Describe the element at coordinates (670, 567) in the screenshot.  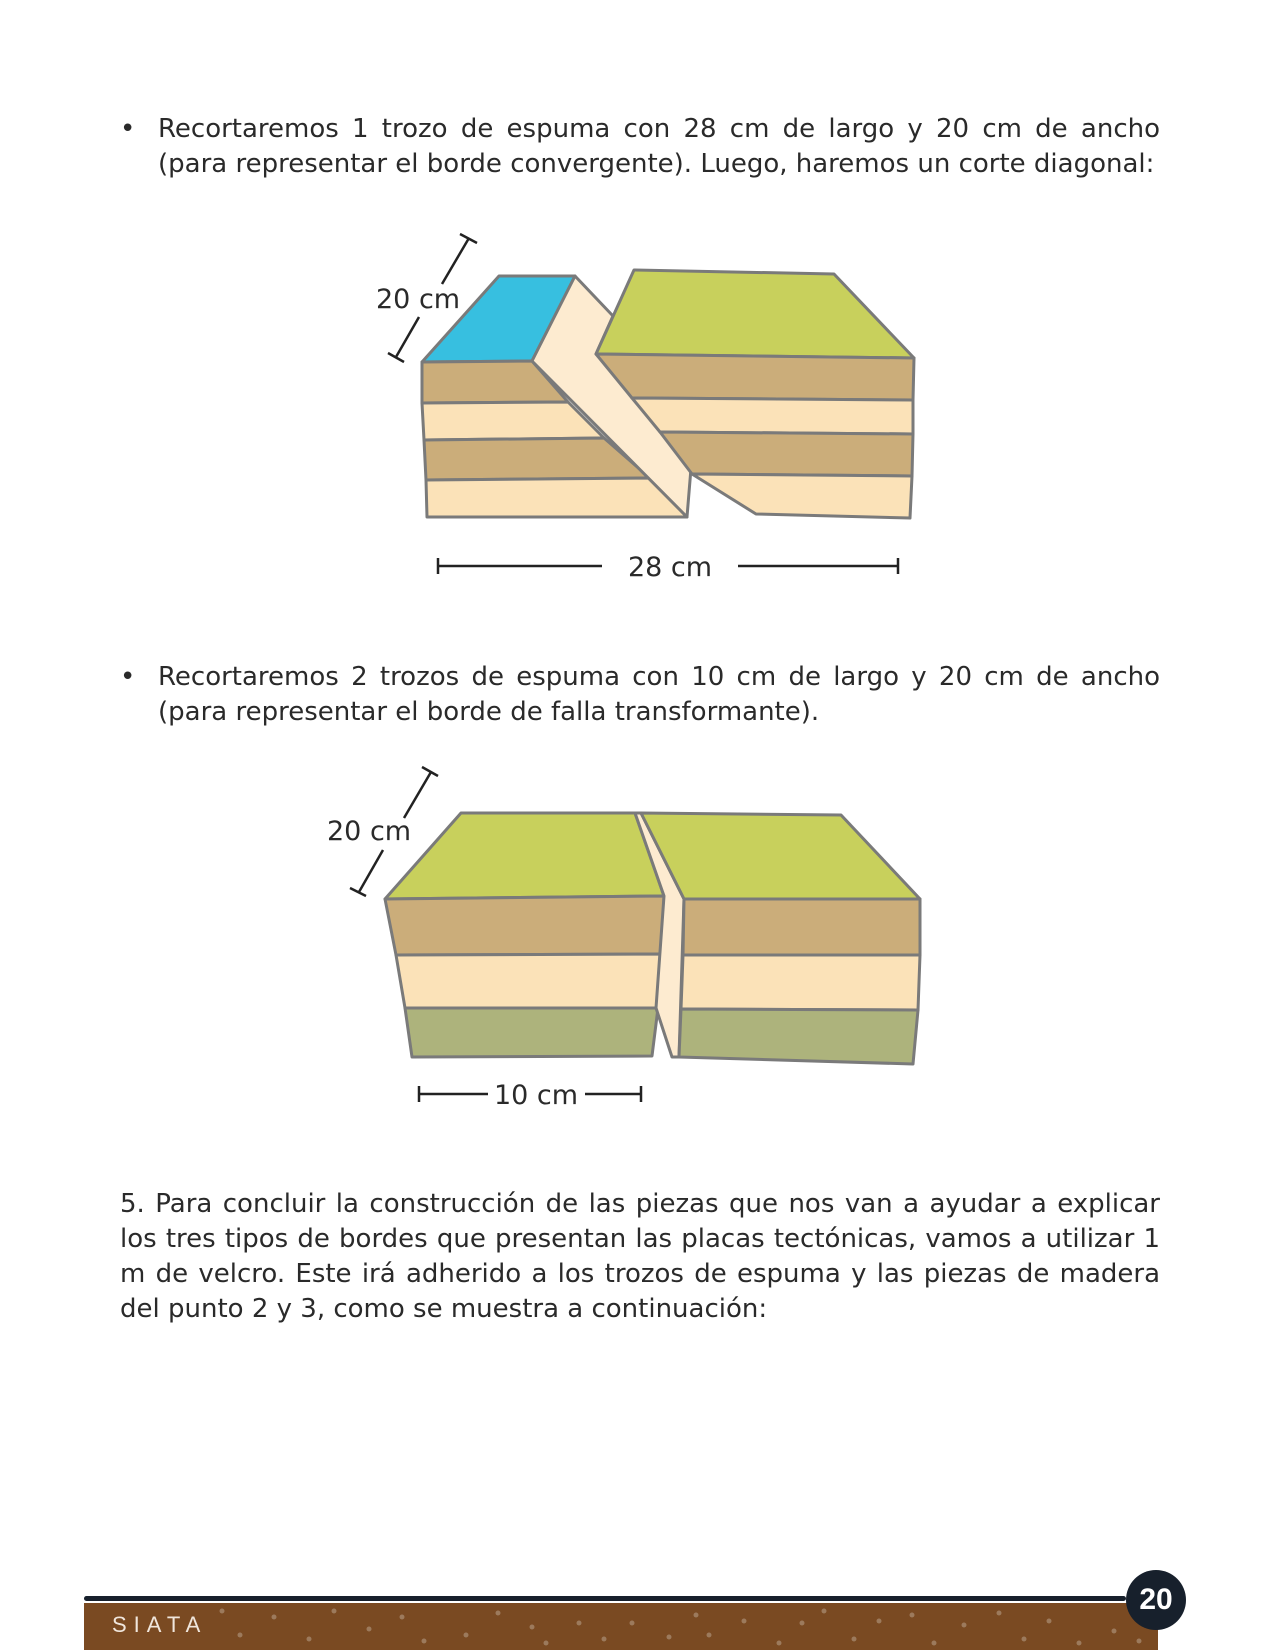
I see `fig1-length-label: 28 cm` at that location.